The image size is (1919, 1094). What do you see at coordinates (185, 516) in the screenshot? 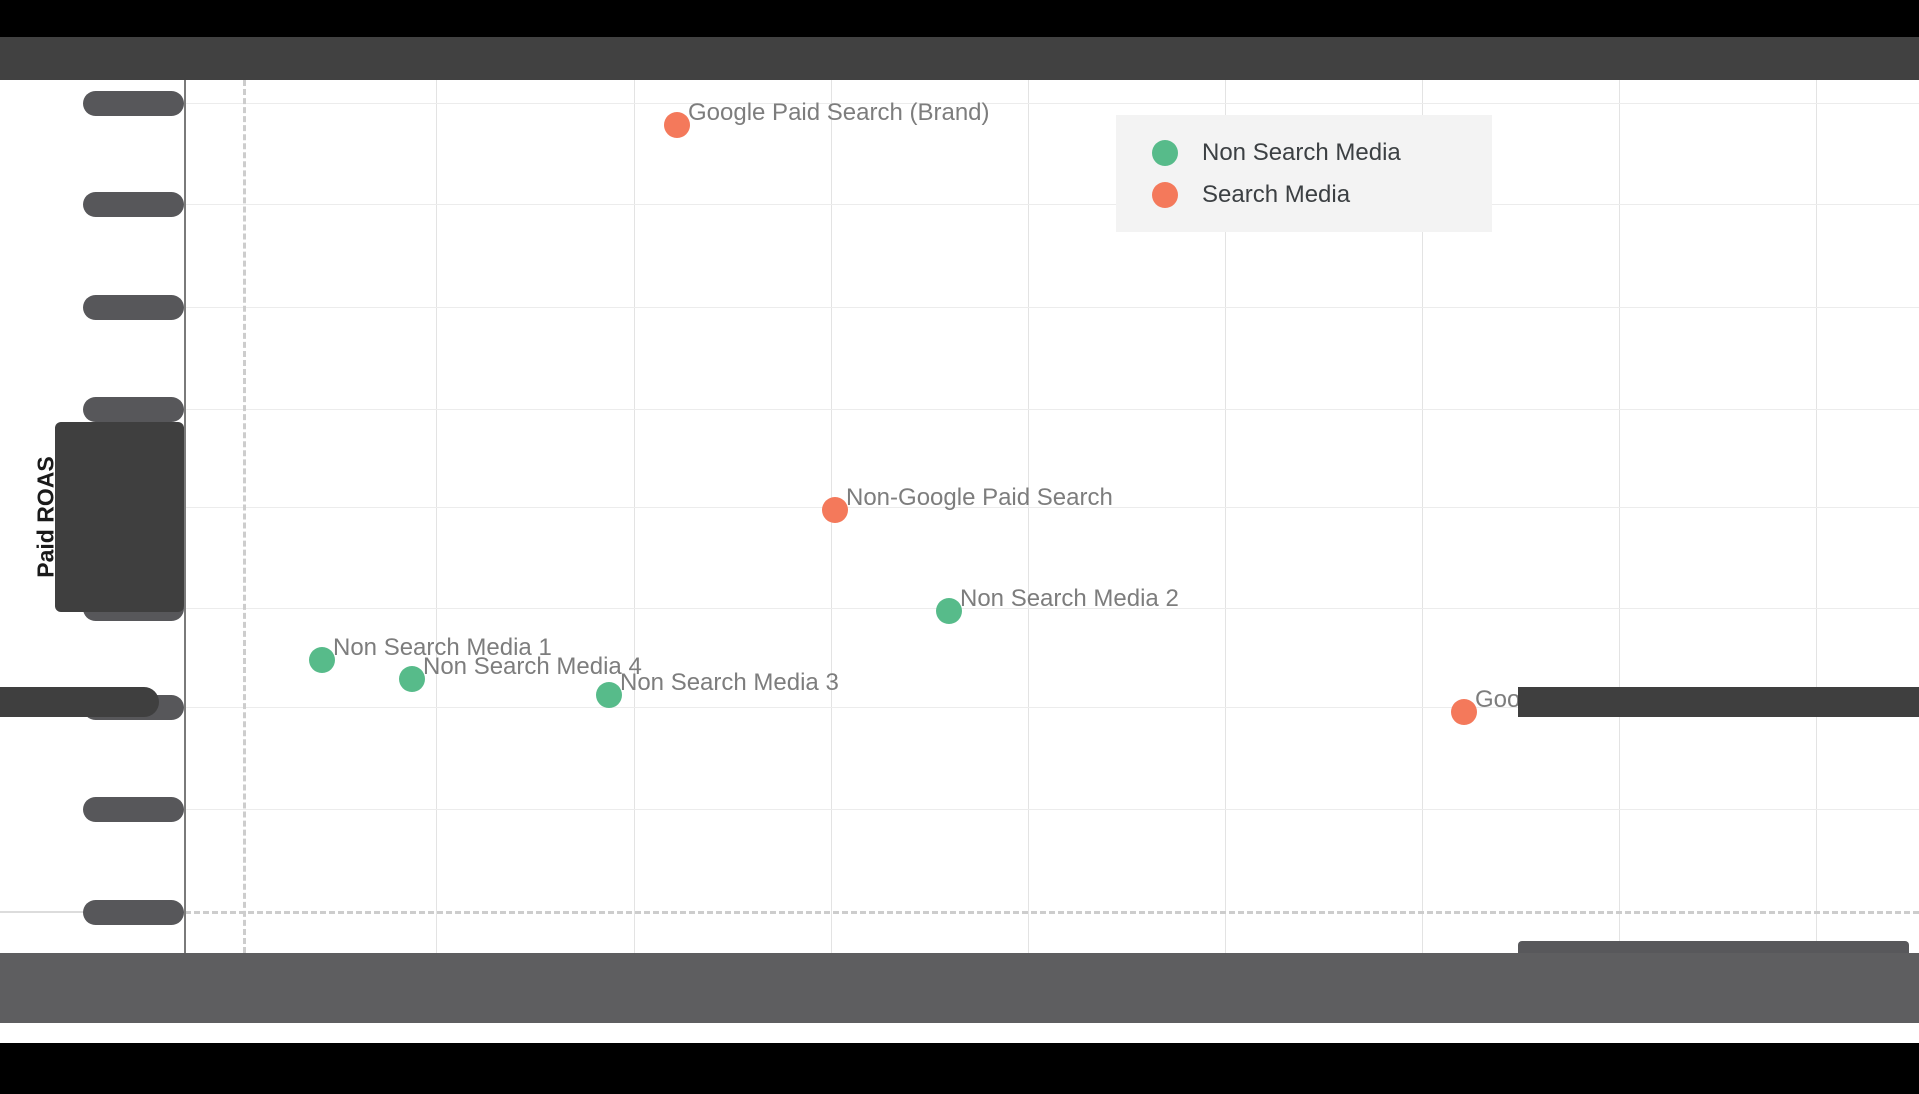
I see `y-axis-spine` at bounding box center [185, 516].